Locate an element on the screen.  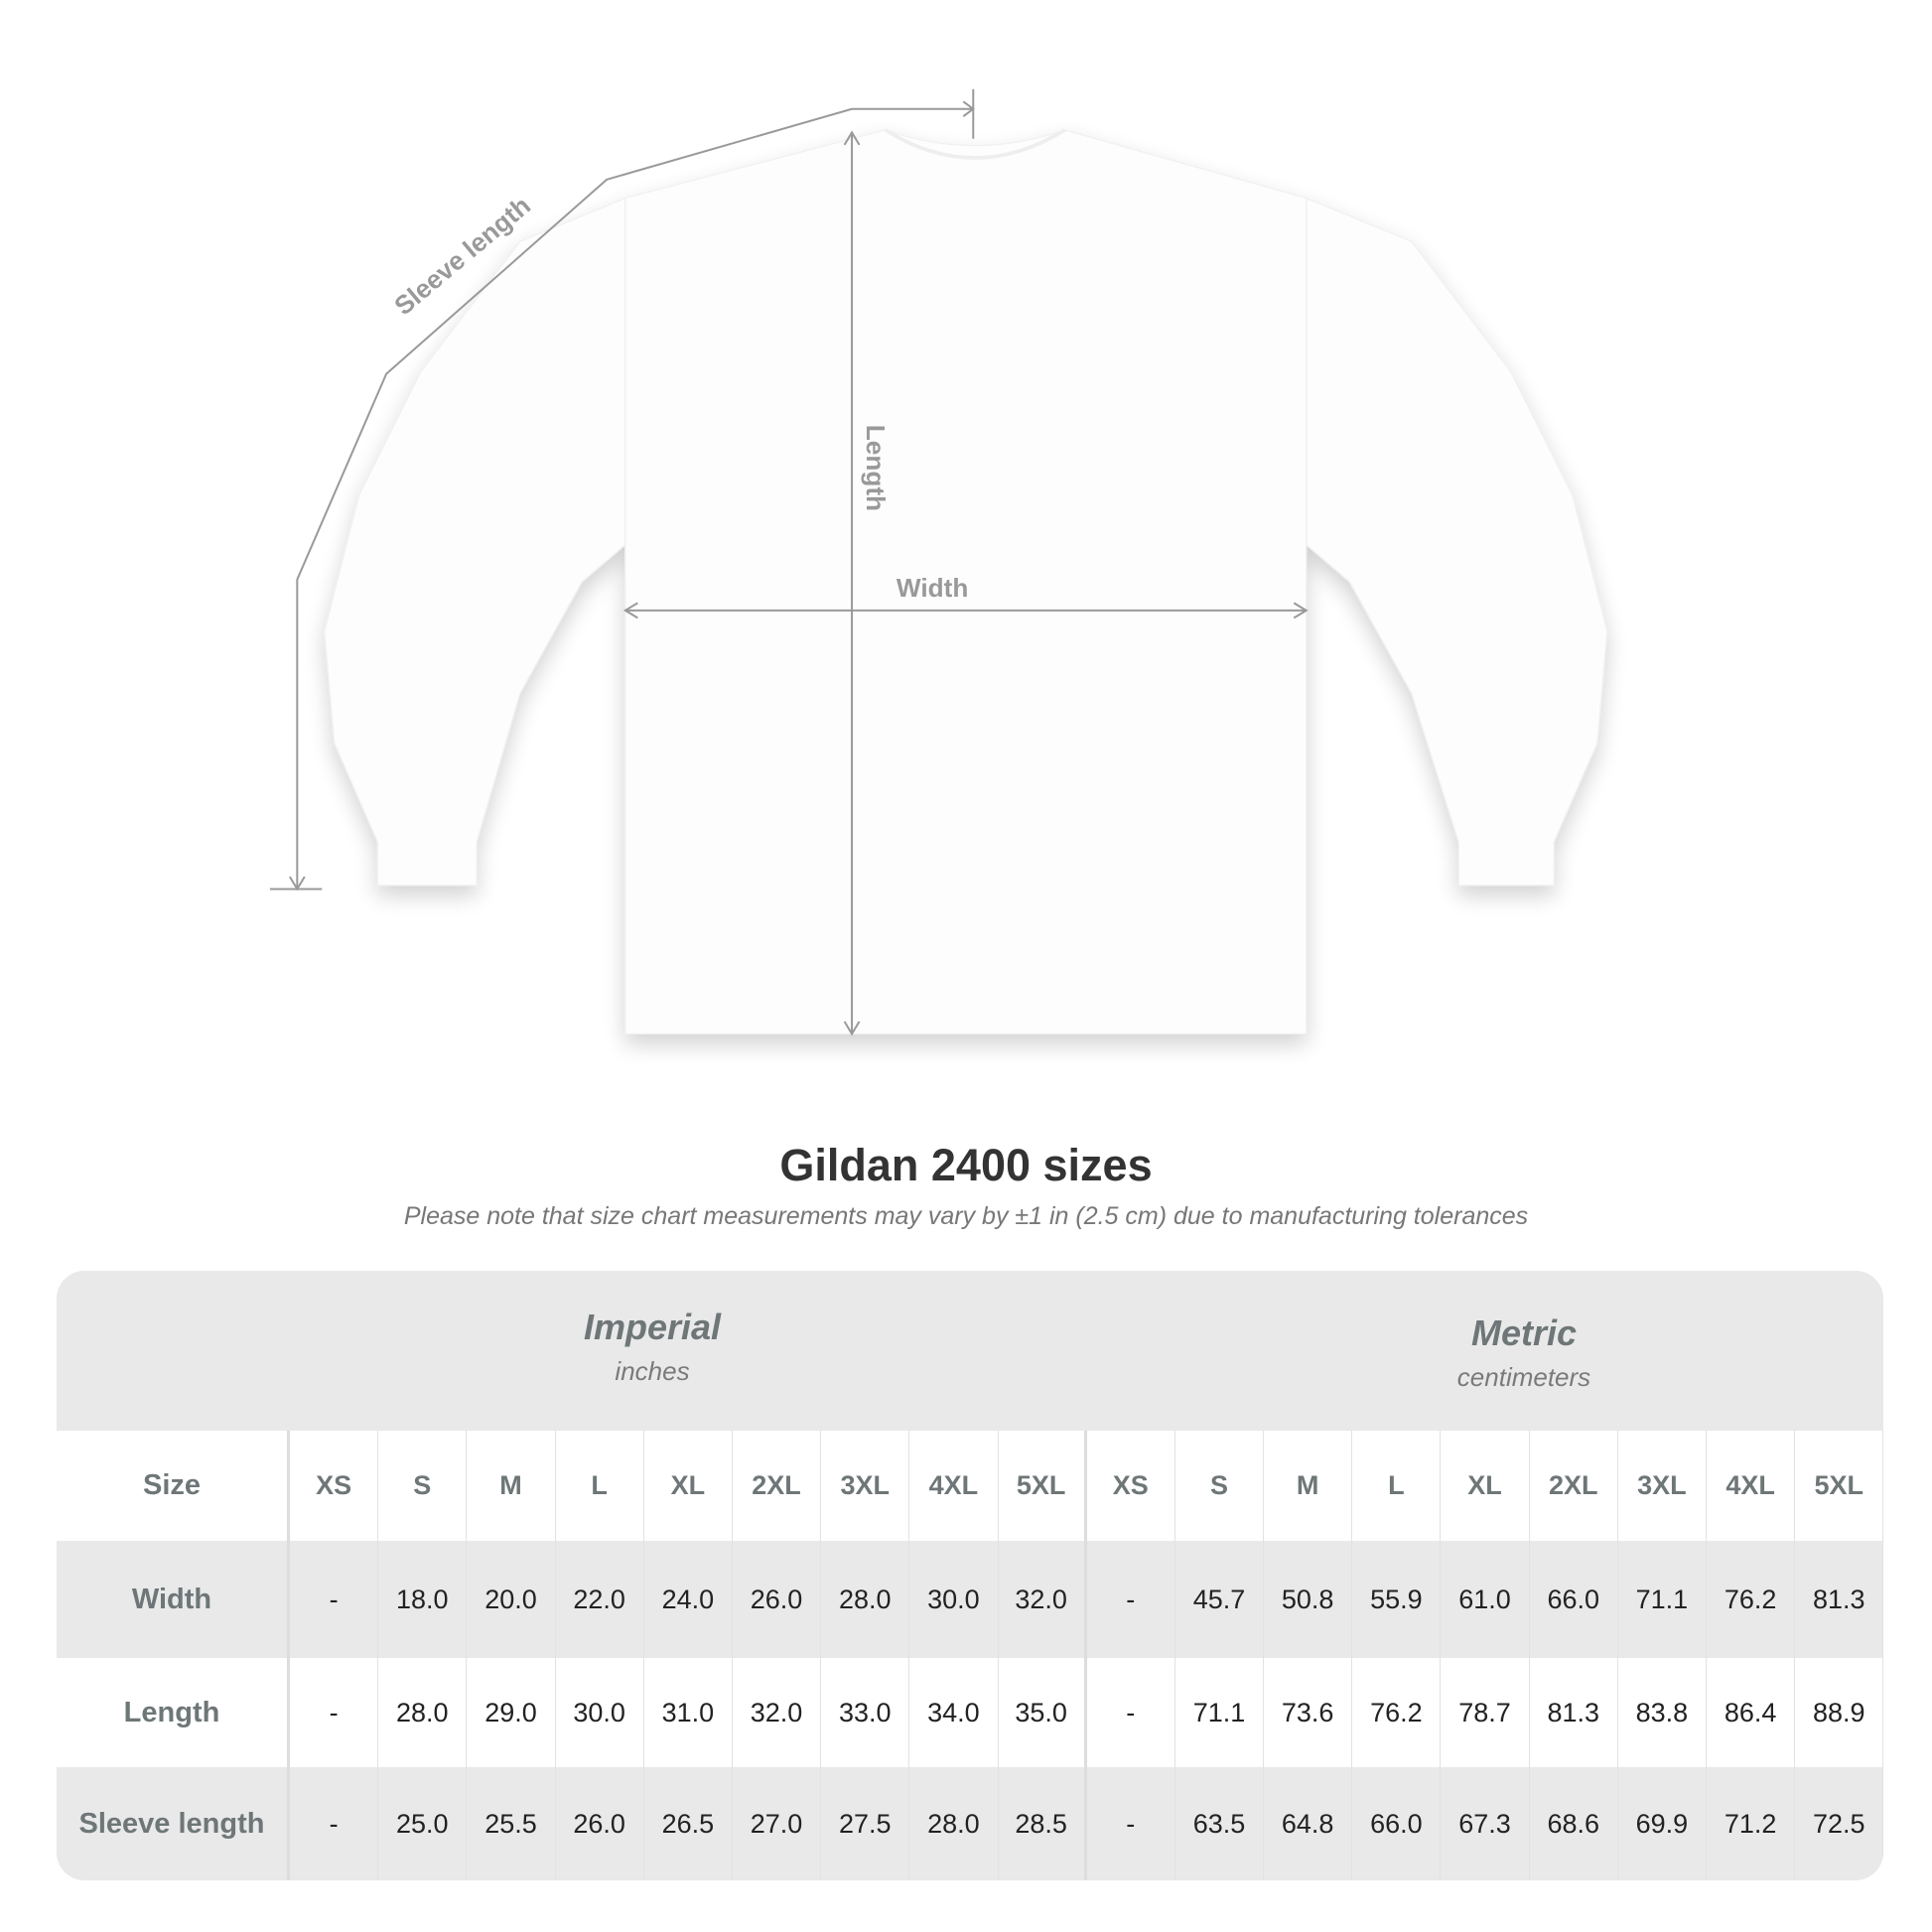
imperial-value-m: 29.0 is located at coordinates (512, 1713).